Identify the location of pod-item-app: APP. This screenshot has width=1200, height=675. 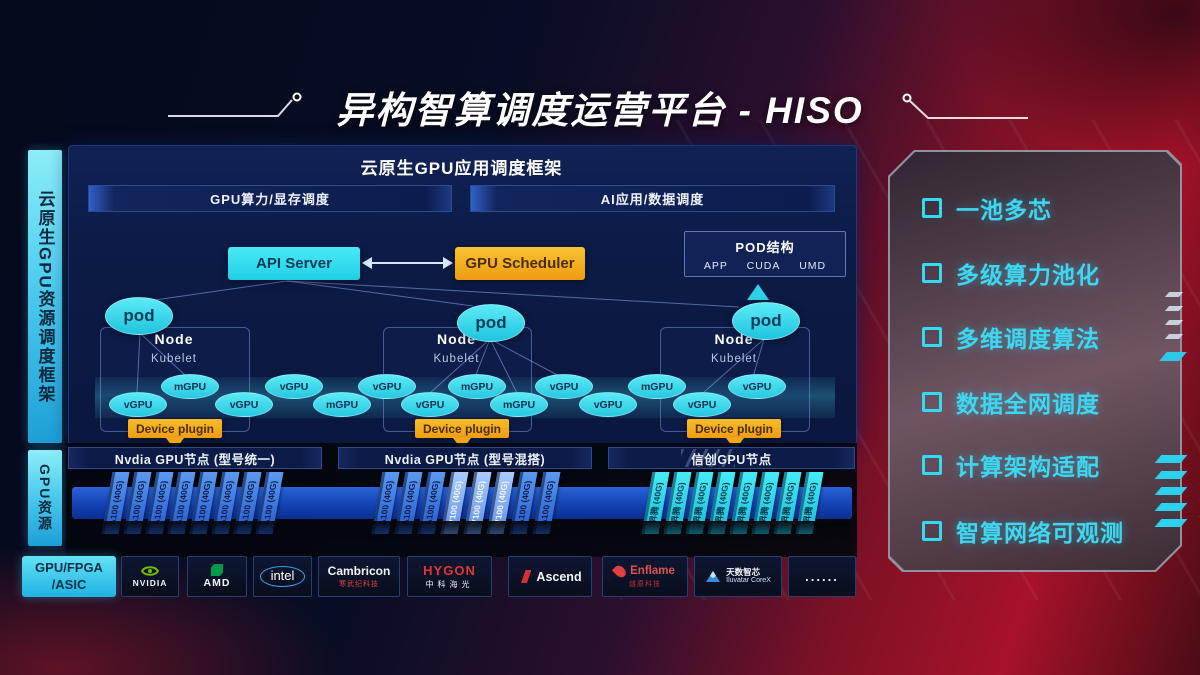
(715, 266).